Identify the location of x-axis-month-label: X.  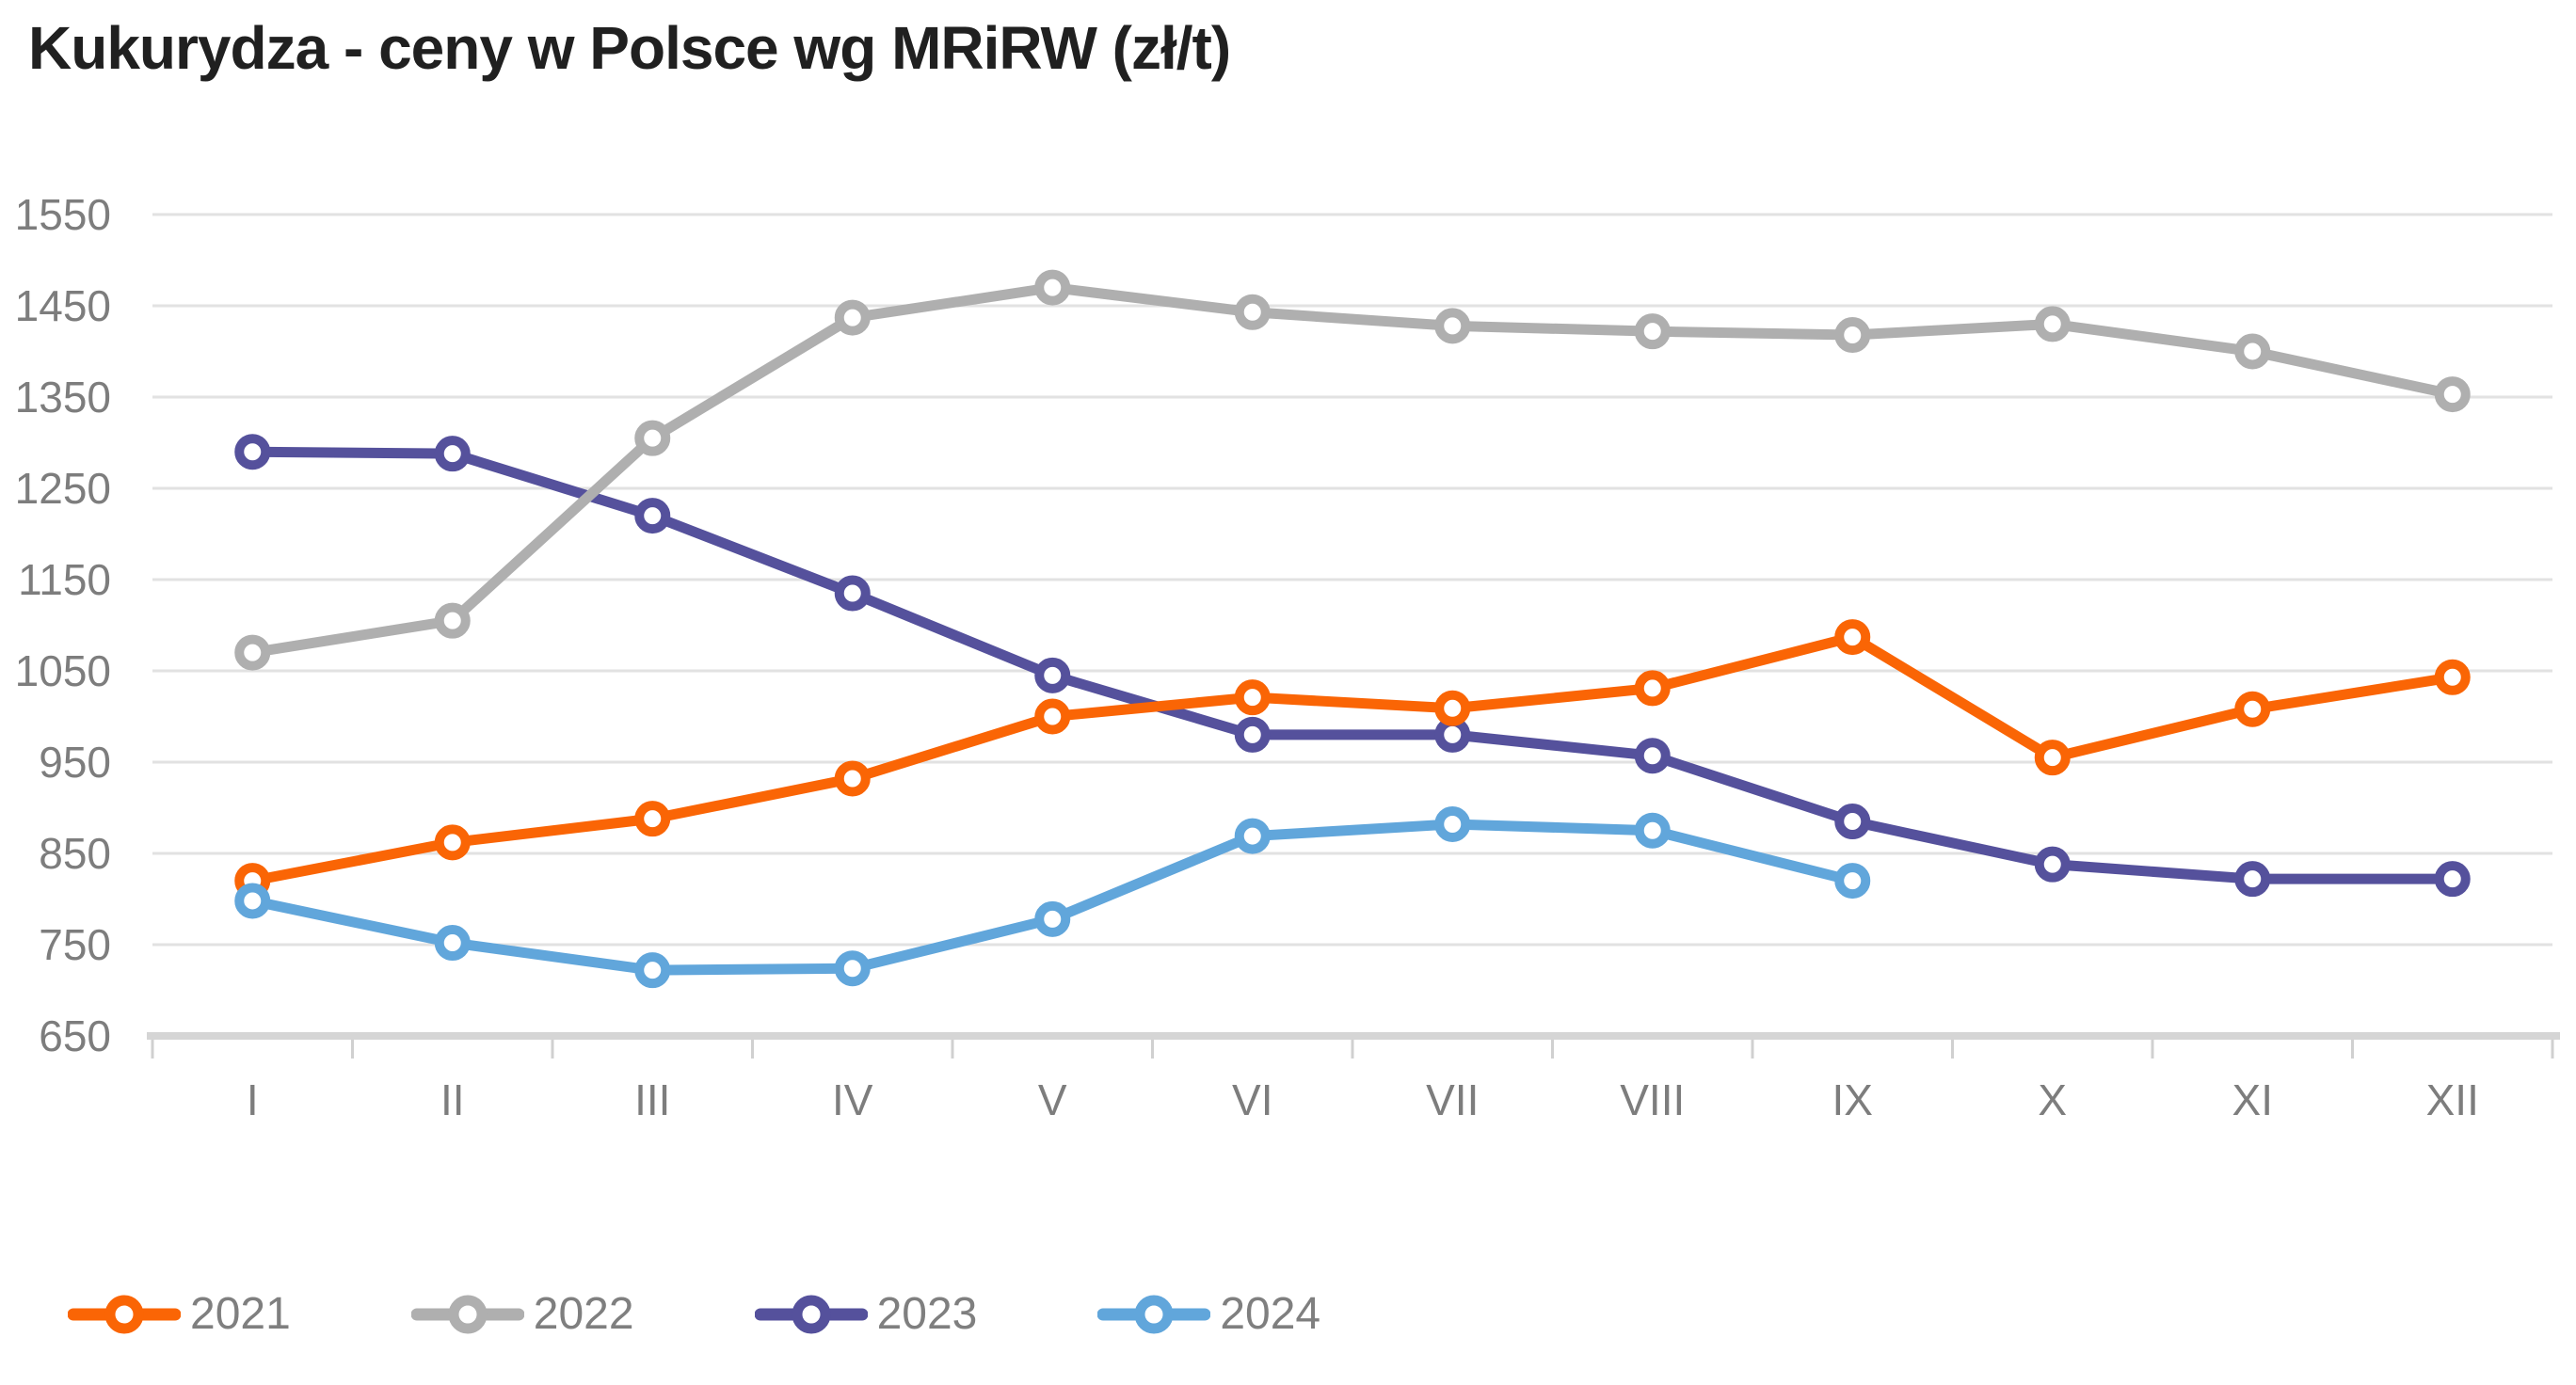
(2052, 1099).